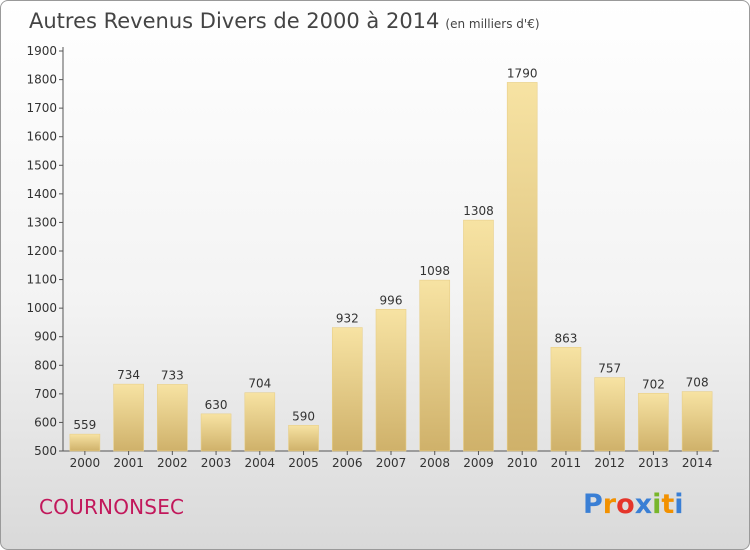 Image resolution: width=750 pixels, height=550 pixels. I want to click on bar-value-label: 733, so click(172, 375).